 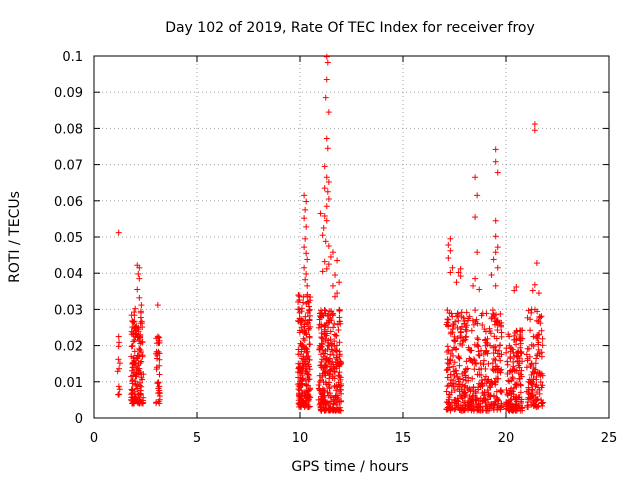 I want to click on y-axis-label: ROTI / TECUs, so click(x=15, y=237).